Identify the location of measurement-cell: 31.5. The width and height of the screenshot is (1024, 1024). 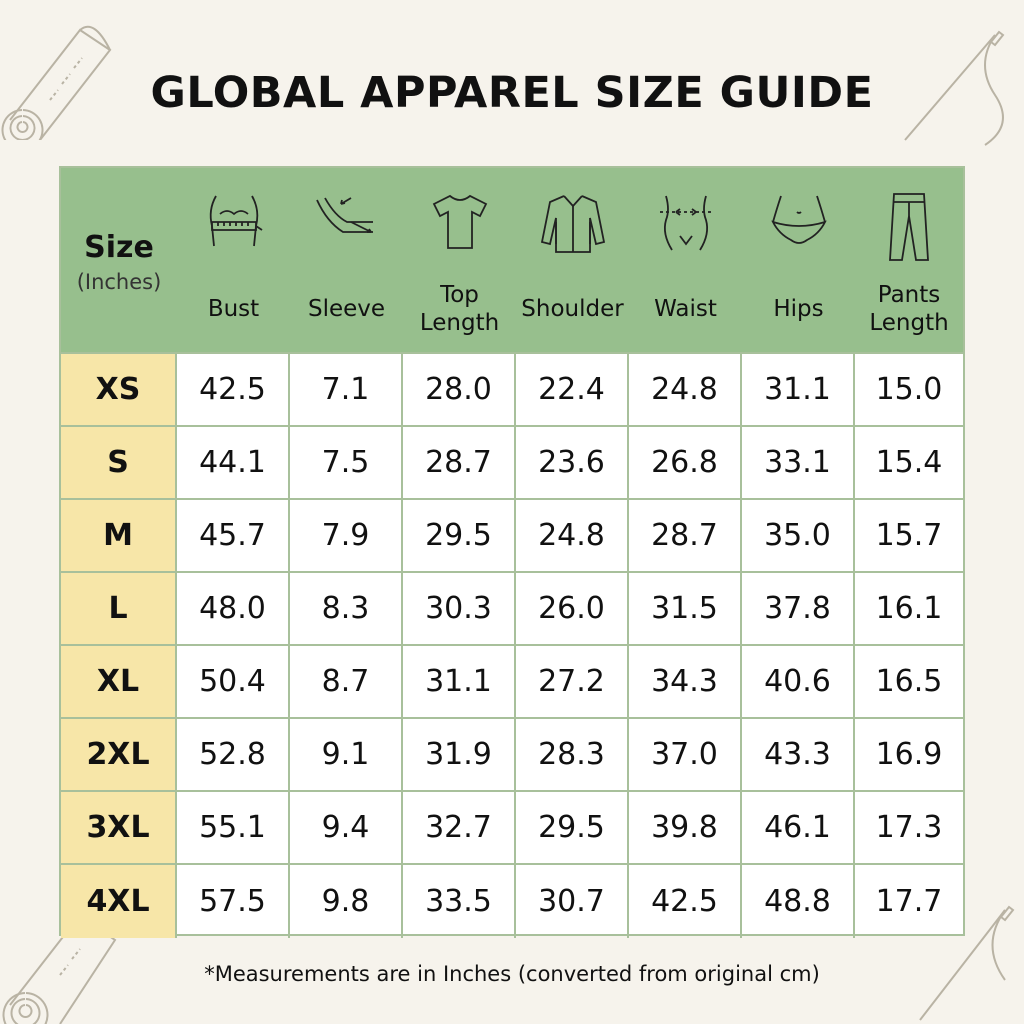
(685, 609).